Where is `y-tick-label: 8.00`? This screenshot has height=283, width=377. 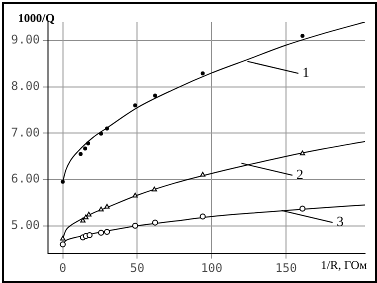
y-tick-label: 8.00 is located at coordinates (25, 85).